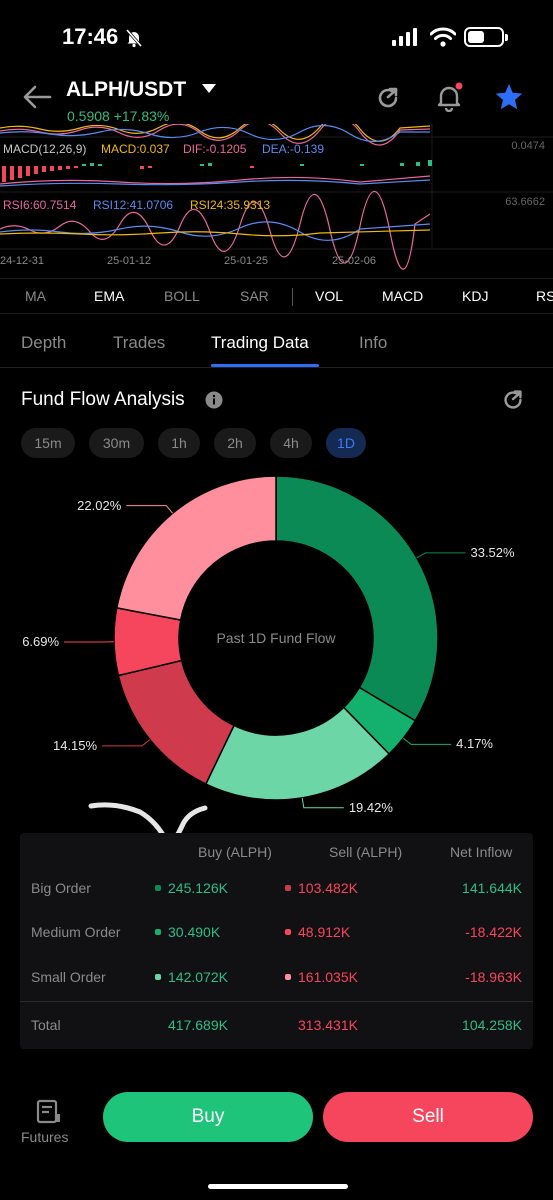 The image size is (553, 1200). What do you see at coordinates (276, 296) in the screenshot?
I see `indicator-tabs: MA EMA BOLL SAR VOL MACD KDJ RS` at bounding box center [276, 296].